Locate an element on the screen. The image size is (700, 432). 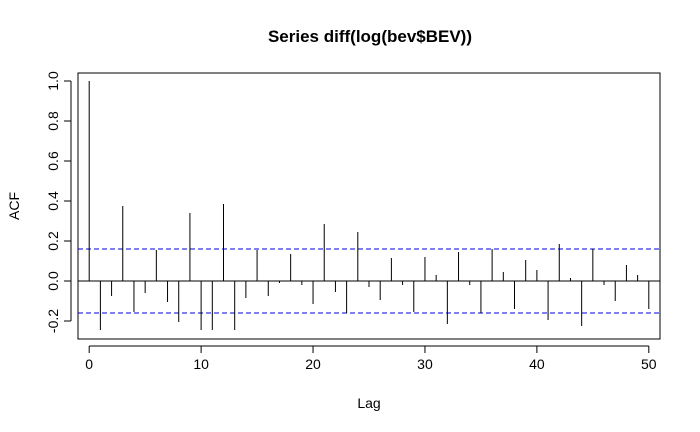
x-tick-label: 30 is located at coordinates (425, 364).